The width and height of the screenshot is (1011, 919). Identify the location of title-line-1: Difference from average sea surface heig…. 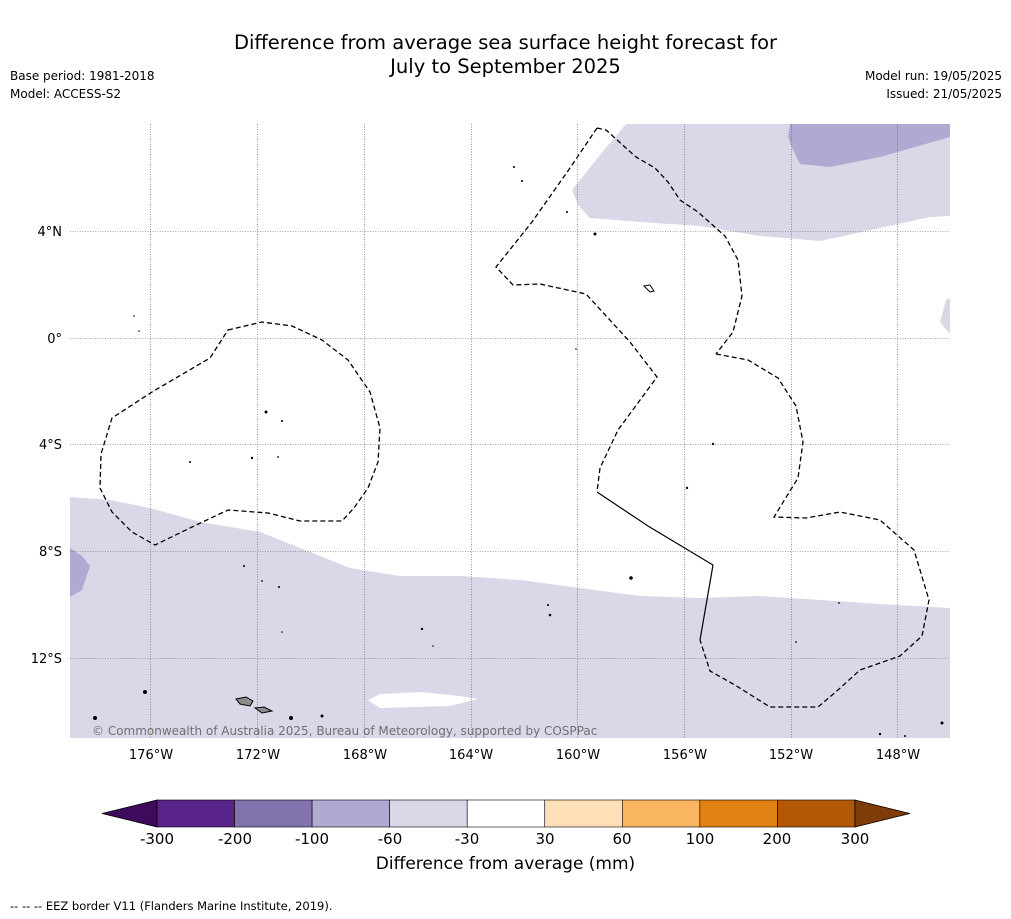
(505, 42).